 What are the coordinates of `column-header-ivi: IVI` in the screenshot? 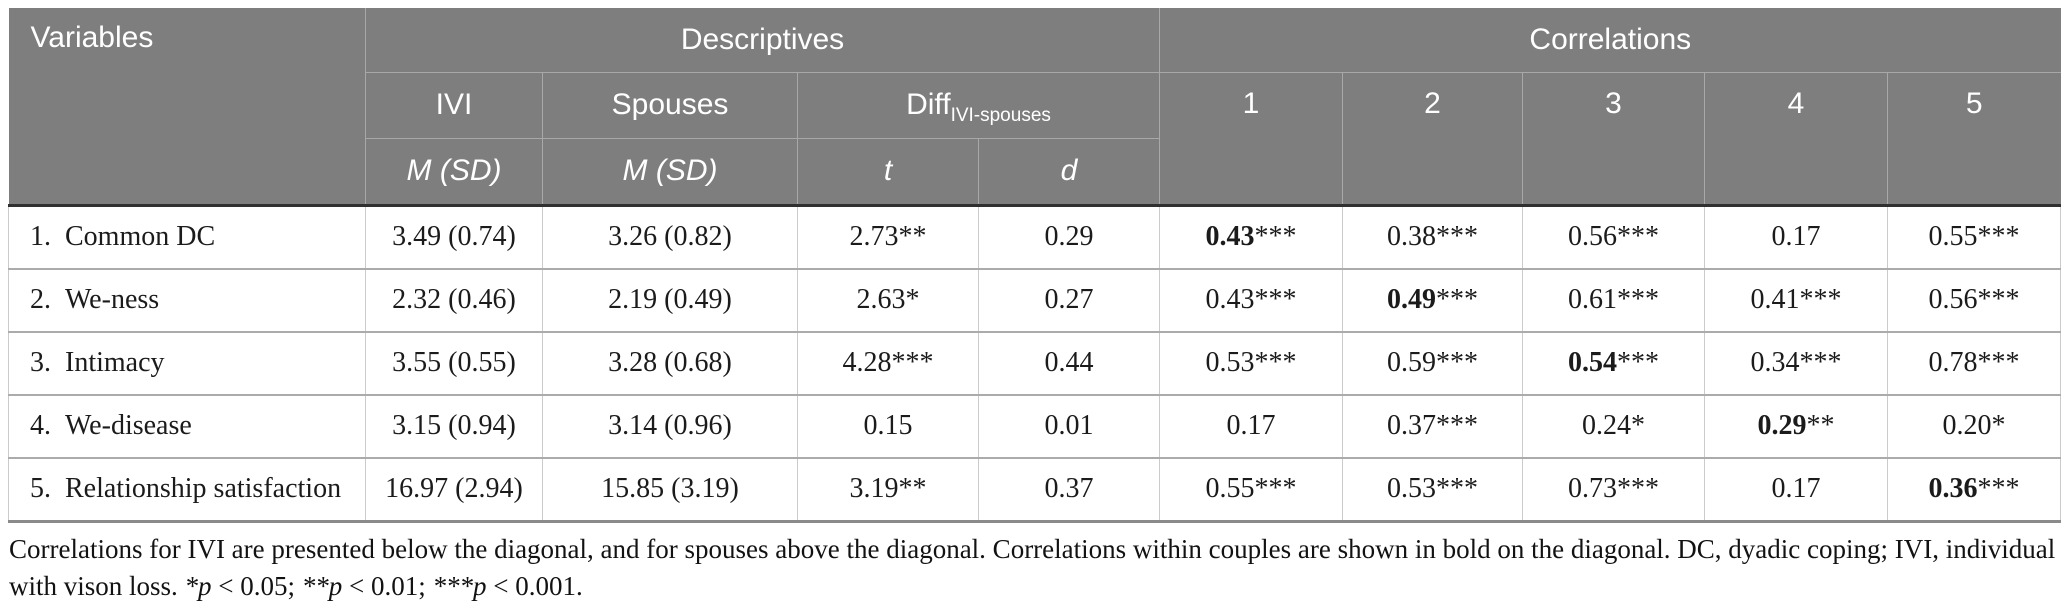 It's located at (454, 105).